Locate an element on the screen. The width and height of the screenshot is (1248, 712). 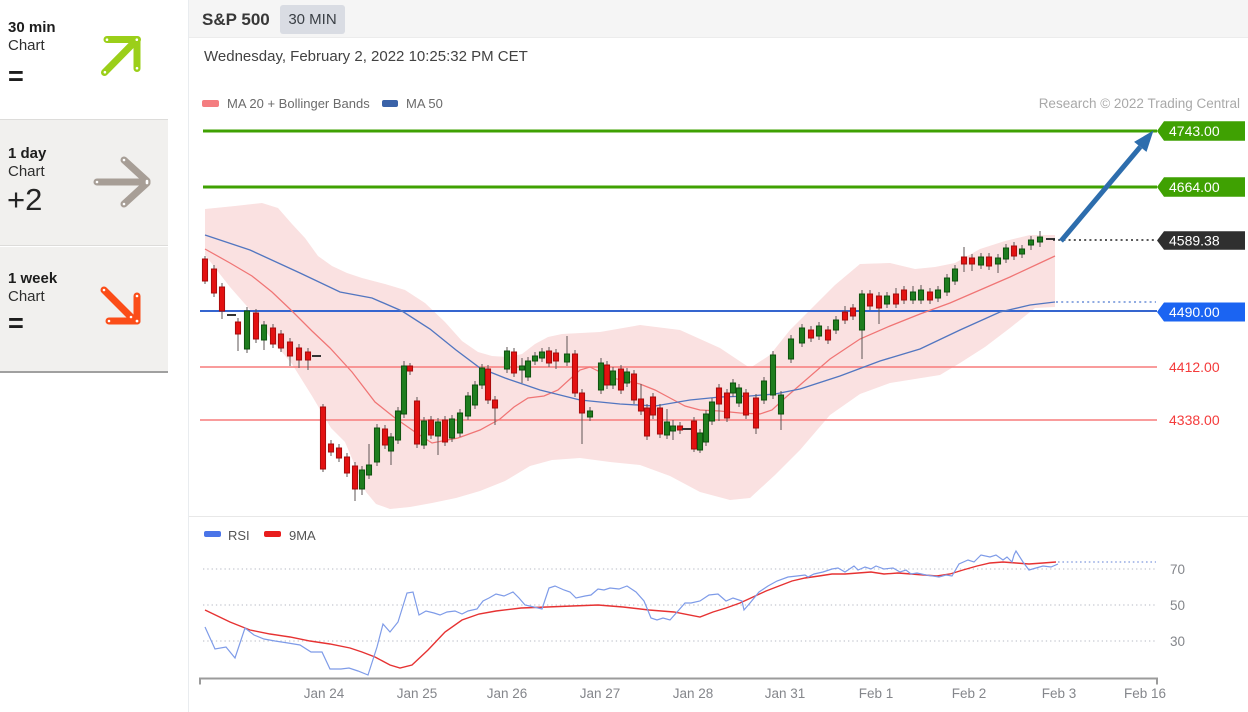
svg-text: 4490.00 is located at coordinates (1194, 312).